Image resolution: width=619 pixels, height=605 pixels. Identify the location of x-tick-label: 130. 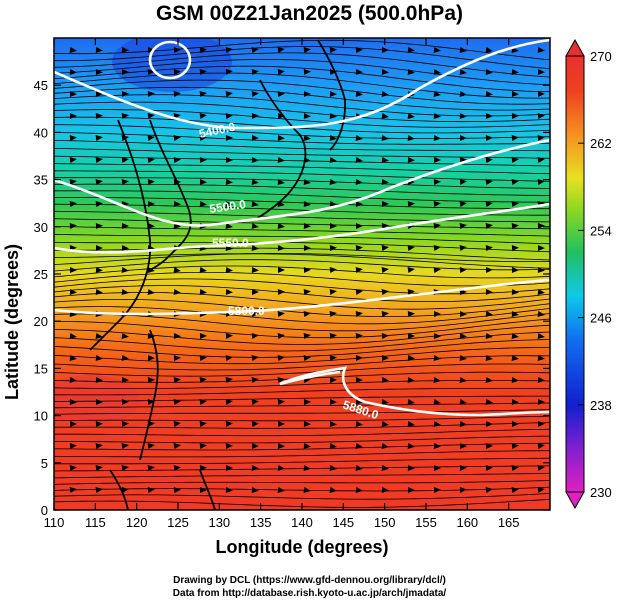
(219, 522).